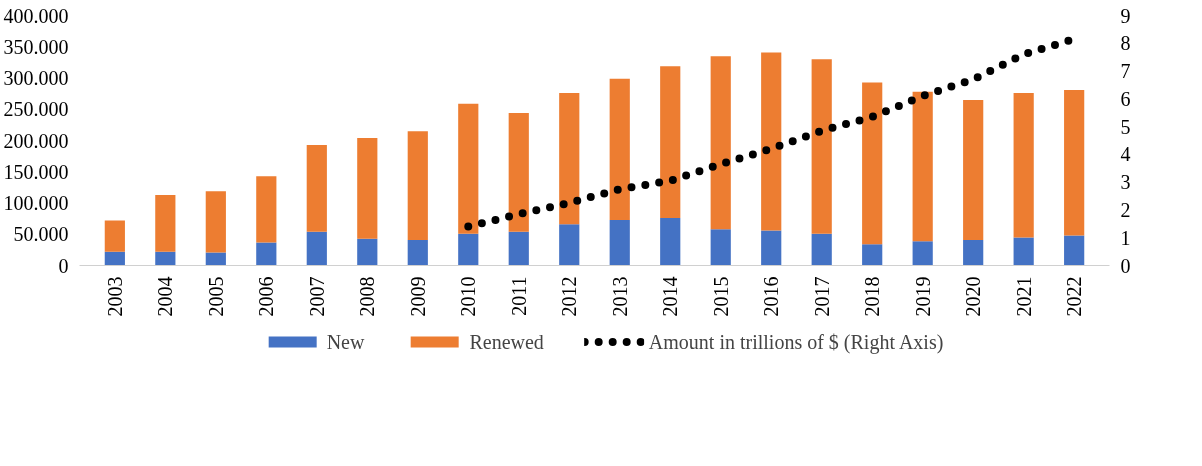  Describe the element at coordinates (215, 296) in the screenshot. I see `x-tick-label: 2005` at that location.